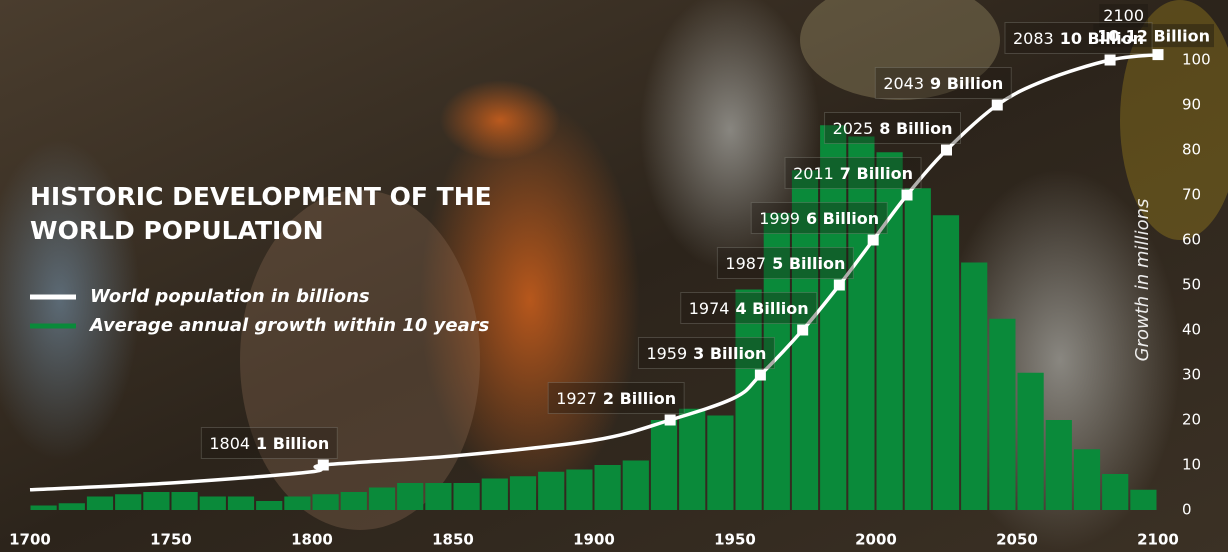 This screenshot has width=1228, height=552. I want to click on point-label-year: 1804, so click(229, 443).